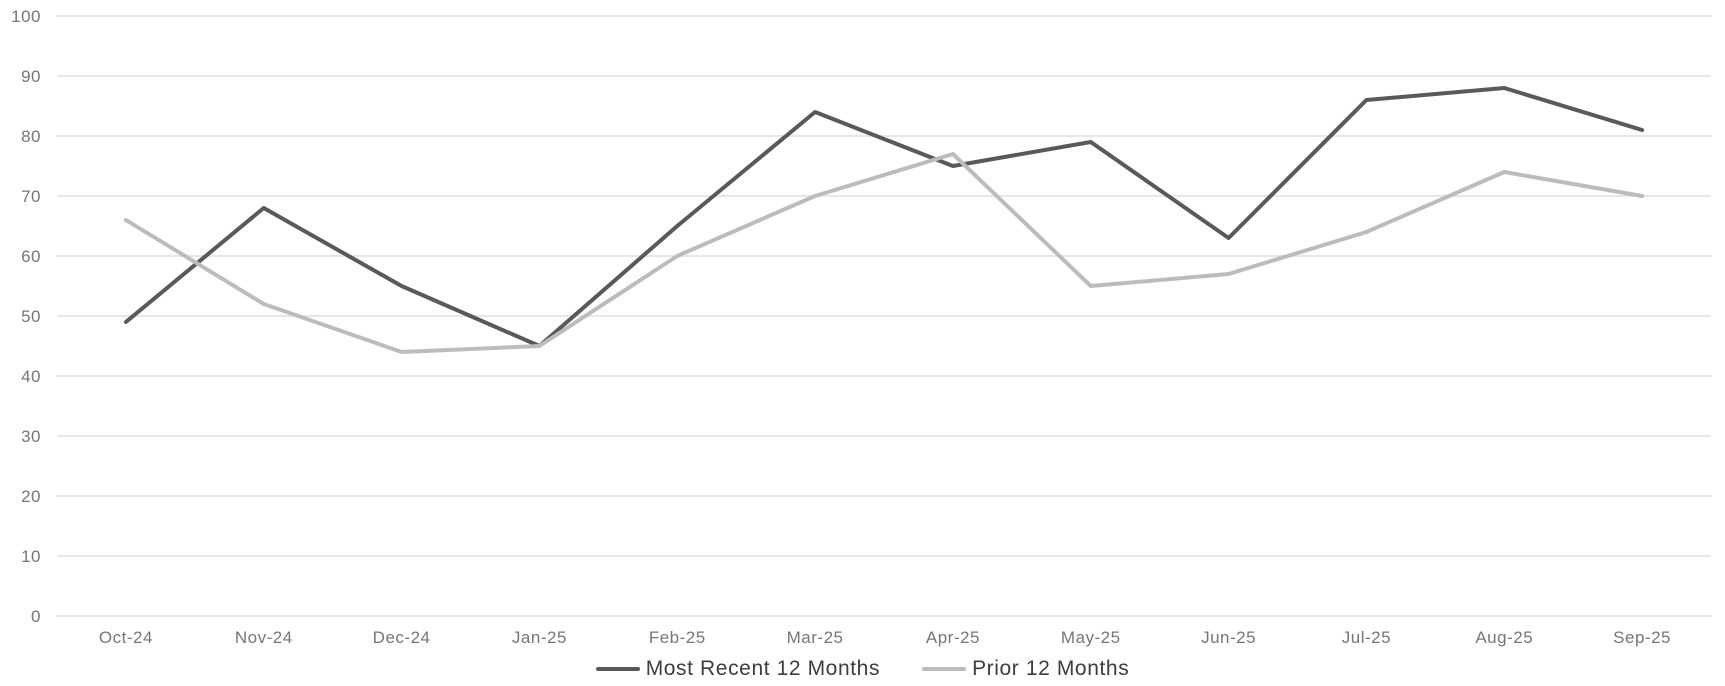  What do you see at coordinates (26, 16) in the screenshot?
I see `y-tick-label: 100` at bounding box center [26, 16].